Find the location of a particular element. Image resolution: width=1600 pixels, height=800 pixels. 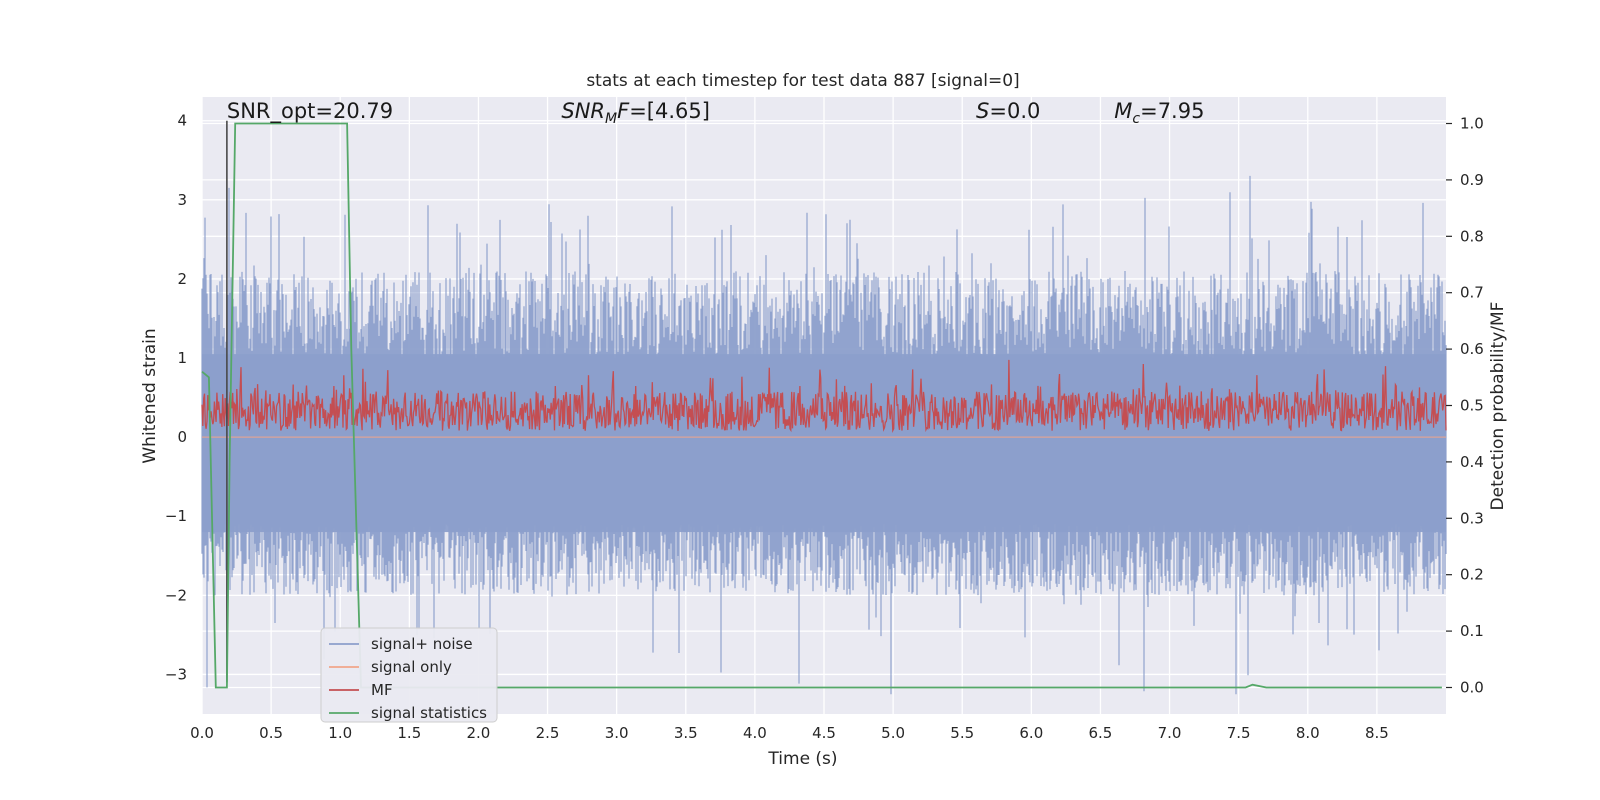

y-tick-label-left: 1 is located at coordinates (182, 358).